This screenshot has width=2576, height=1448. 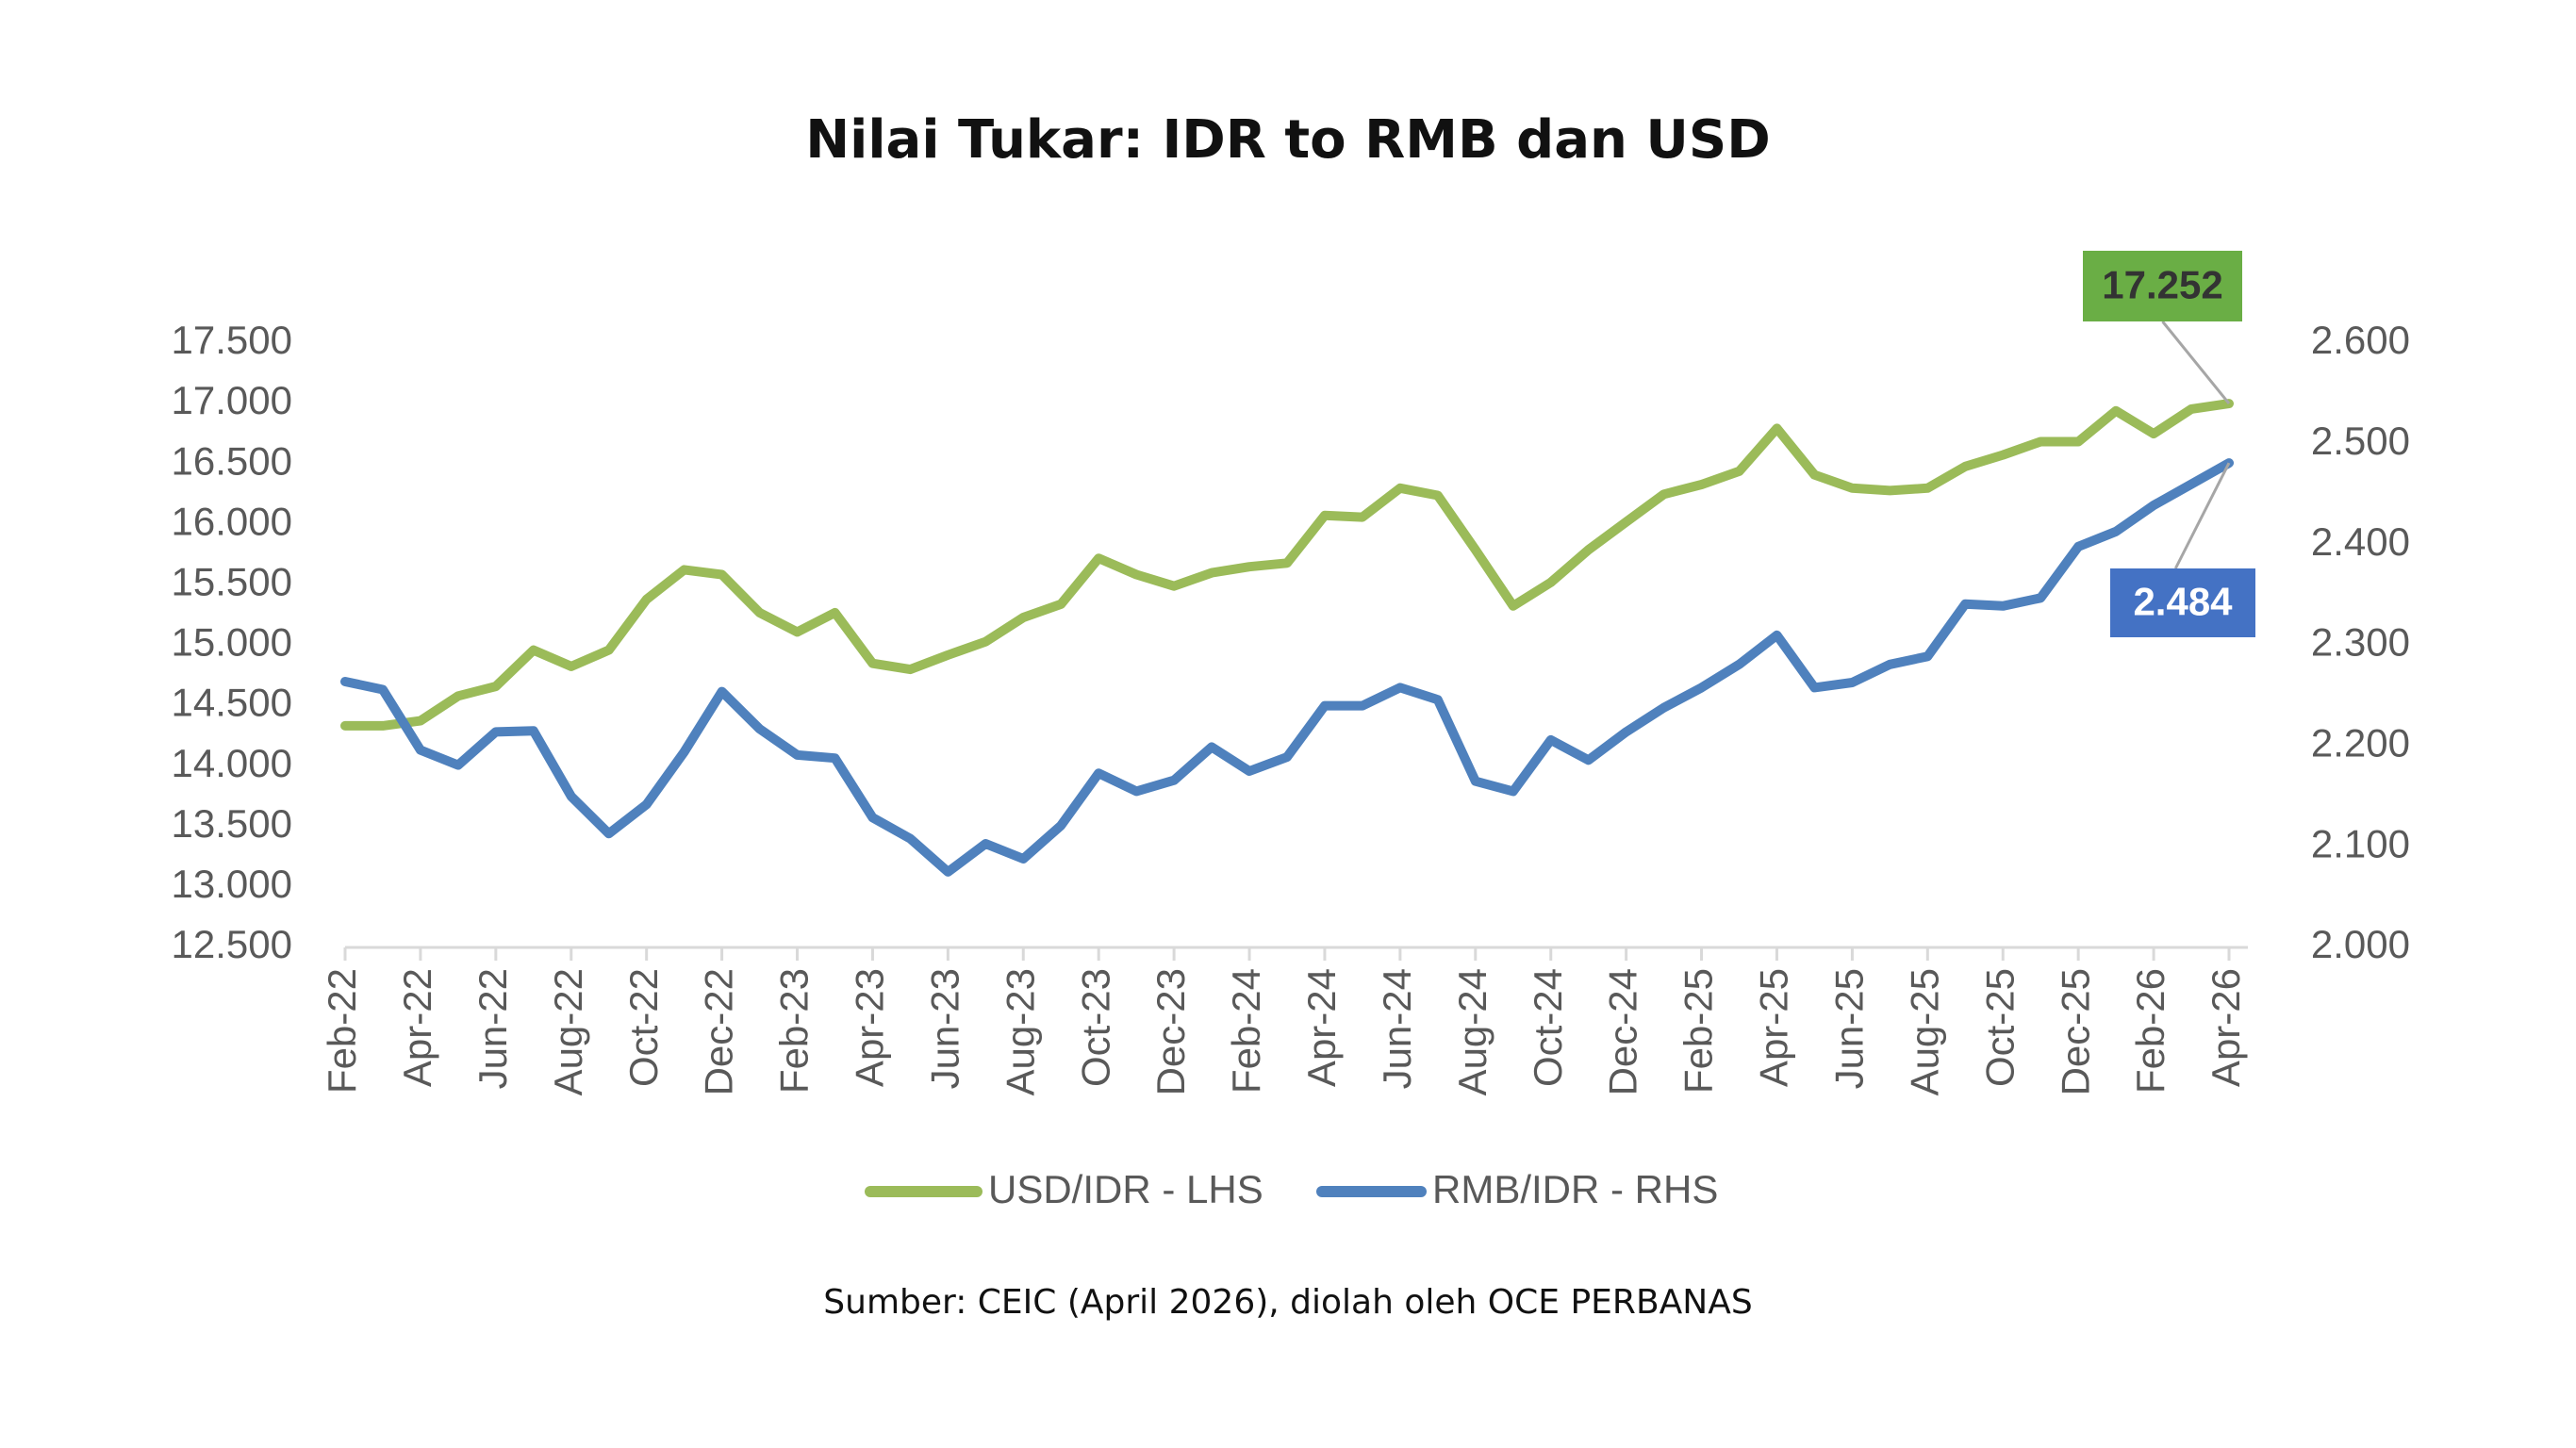 I want to click on y-tick-label: 16.500, so click(x=232, y=460).